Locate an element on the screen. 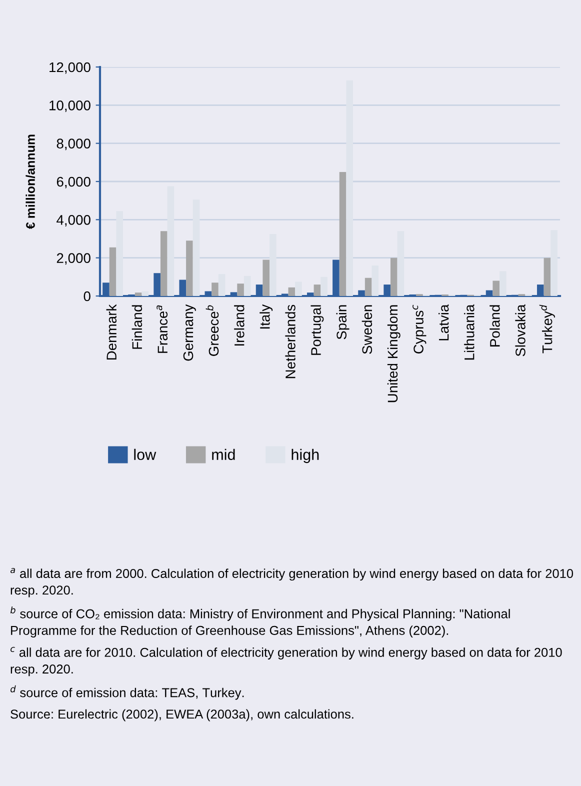 Image resolution: width=581 pixels, height=786 pixels. y-tick-label: 0 is located at coordinates (87, 296).